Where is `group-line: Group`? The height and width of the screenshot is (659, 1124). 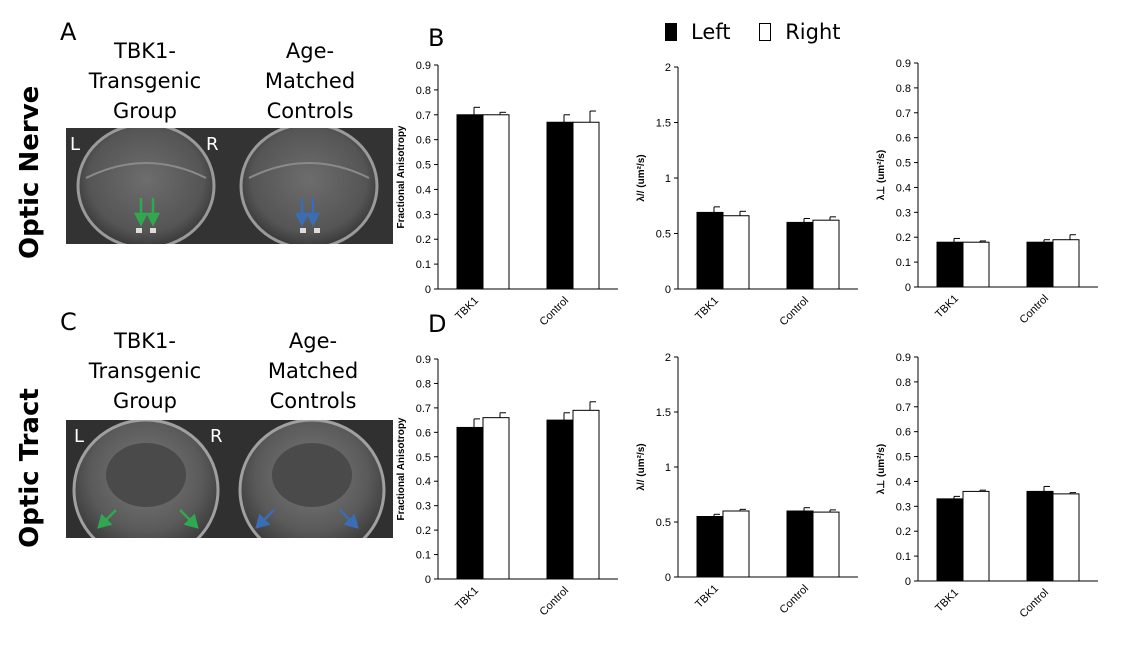
group-line: Group is located at coordinates (145, 111).